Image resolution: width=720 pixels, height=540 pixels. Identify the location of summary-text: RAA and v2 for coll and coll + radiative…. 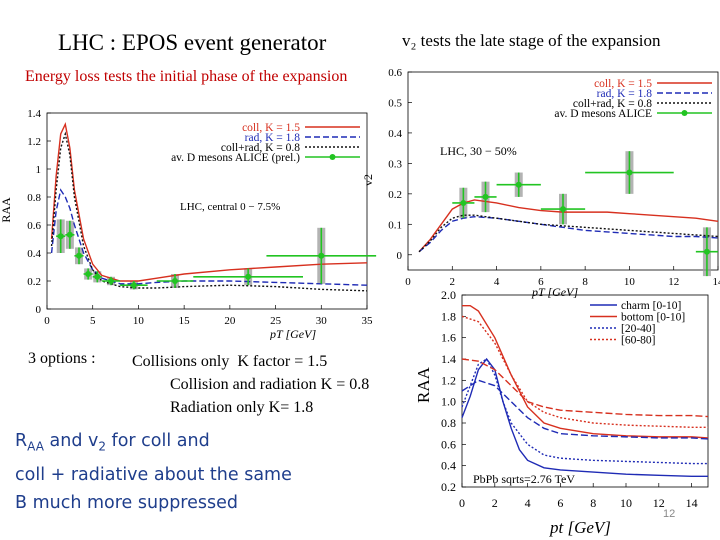
(153, 472).